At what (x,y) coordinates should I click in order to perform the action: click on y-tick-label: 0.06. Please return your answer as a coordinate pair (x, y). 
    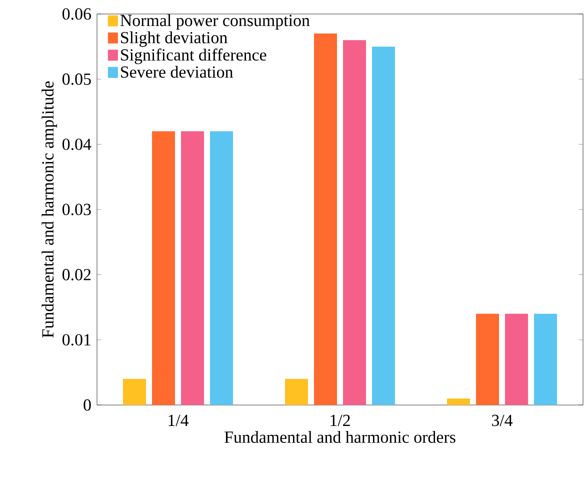
    Looking at the image, I should click on (76, 14).